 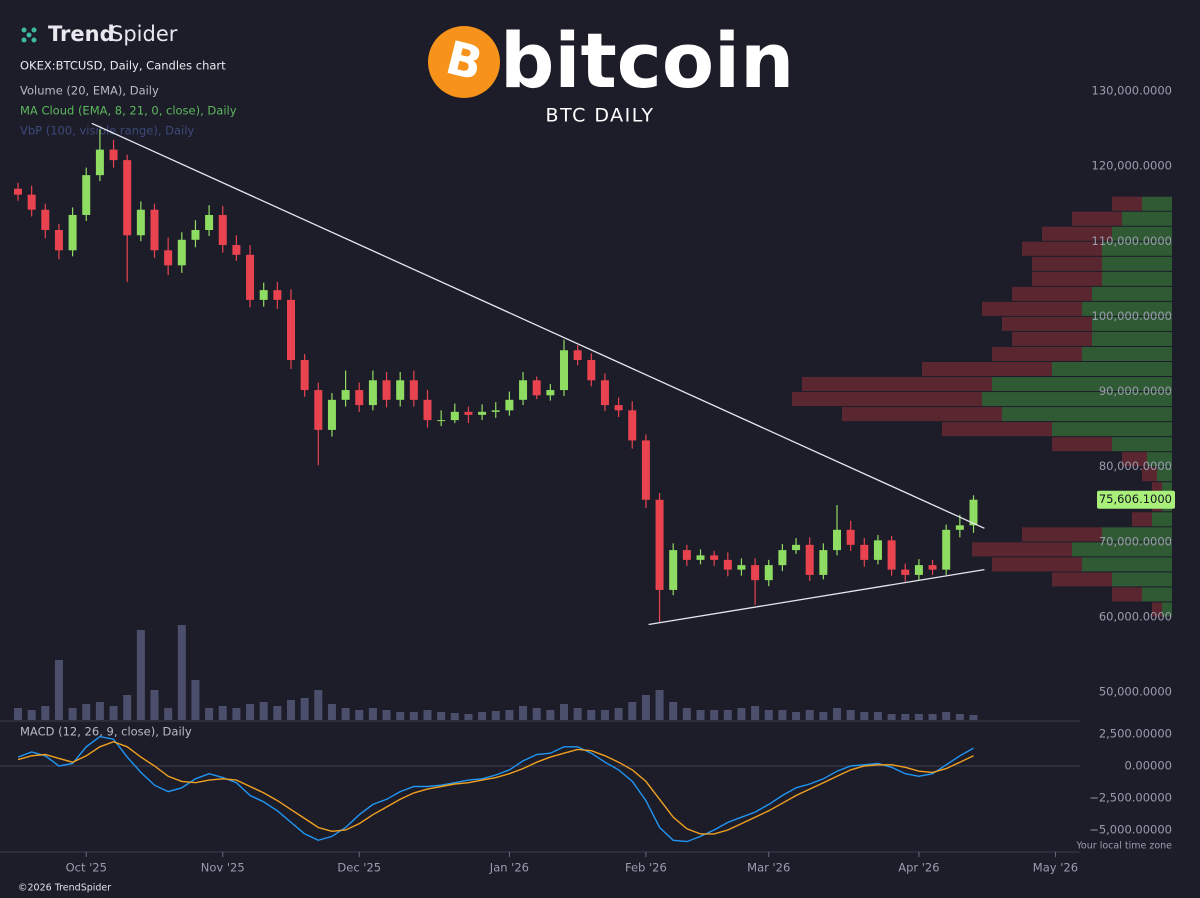 What do you see at coordinates (1123, 846) in the screenshot?
I see `timezone: Your local time zone` at bounding box center [1123, 846].